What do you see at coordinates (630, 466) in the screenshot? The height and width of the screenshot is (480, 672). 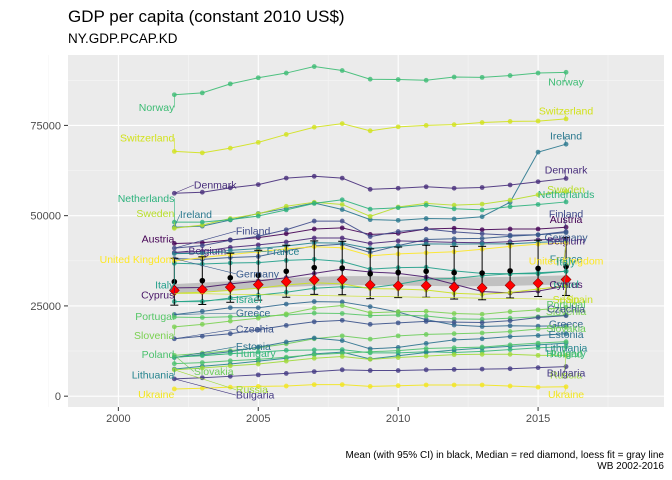 I see `caption-line-2: WB 2002-2016` at bounding box center [630, 466].